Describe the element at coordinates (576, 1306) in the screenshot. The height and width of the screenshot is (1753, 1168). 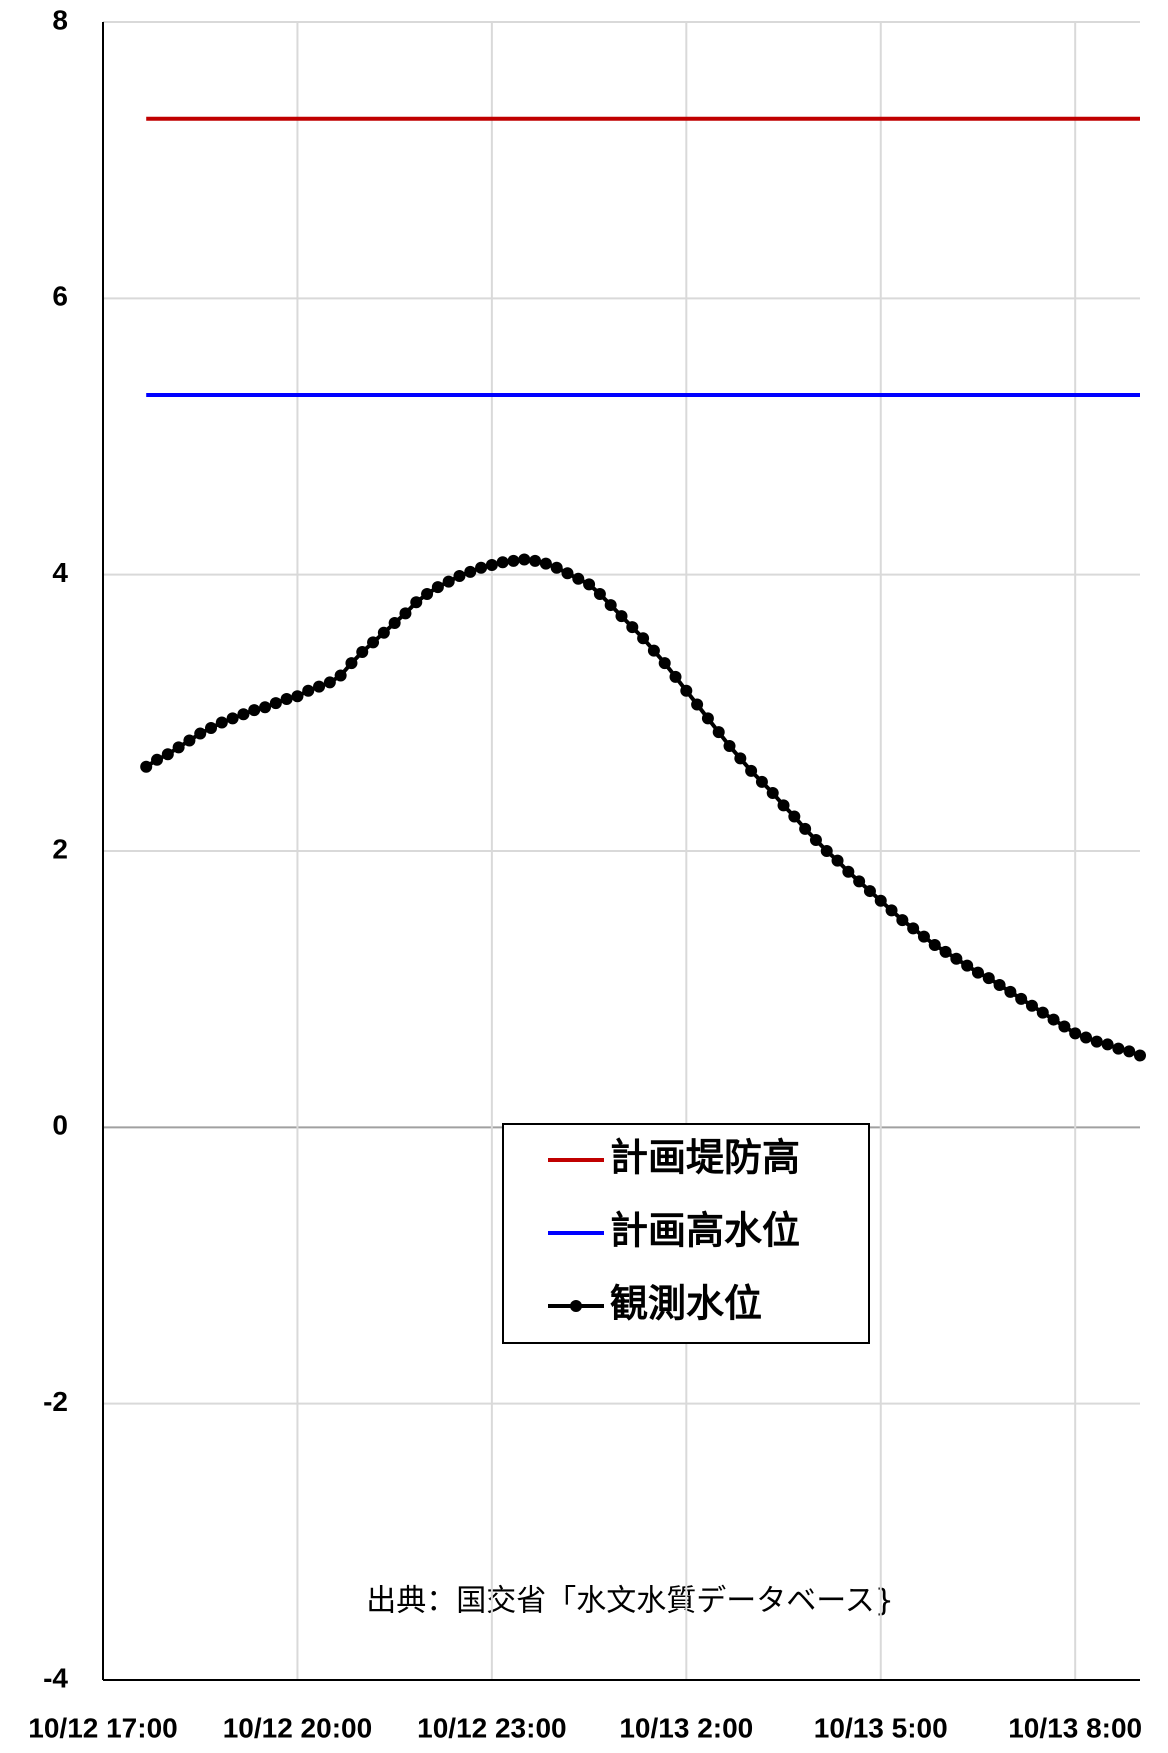
I see `legend-marker` at that location.